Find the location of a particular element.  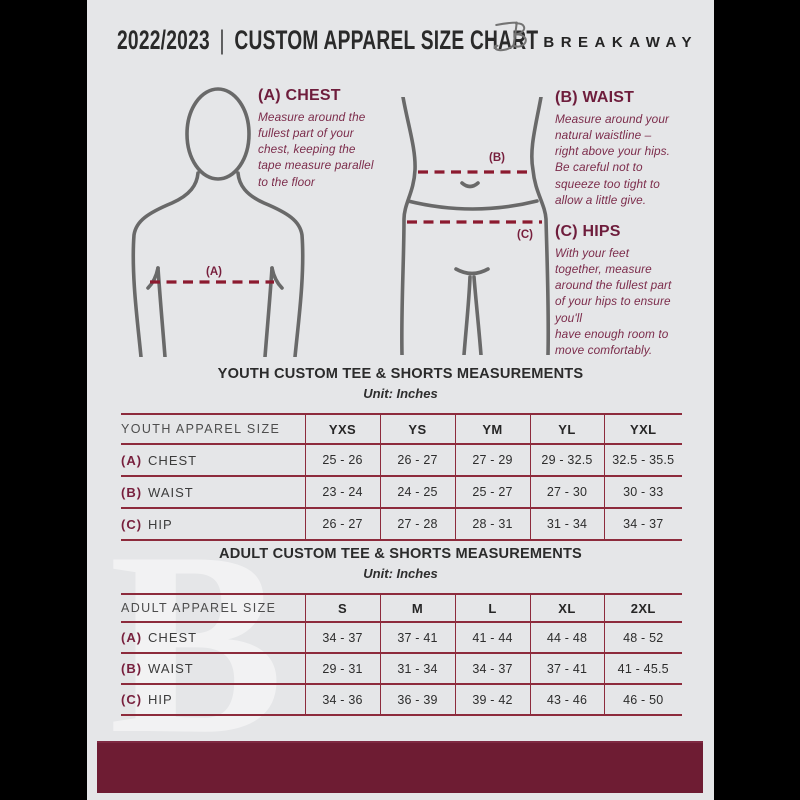

adult-col-2xl: 2XL is located at coordinates (642, 608).